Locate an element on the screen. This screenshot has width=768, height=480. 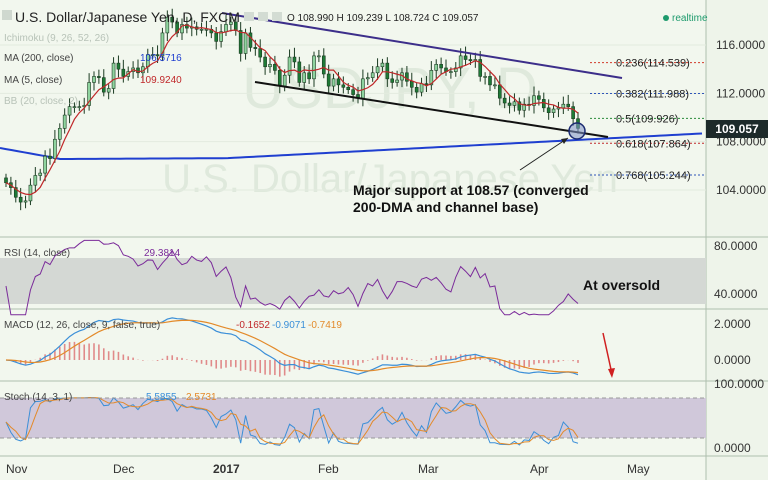
price-tick-label: 112.0000 is located at coordinates (740, 93).